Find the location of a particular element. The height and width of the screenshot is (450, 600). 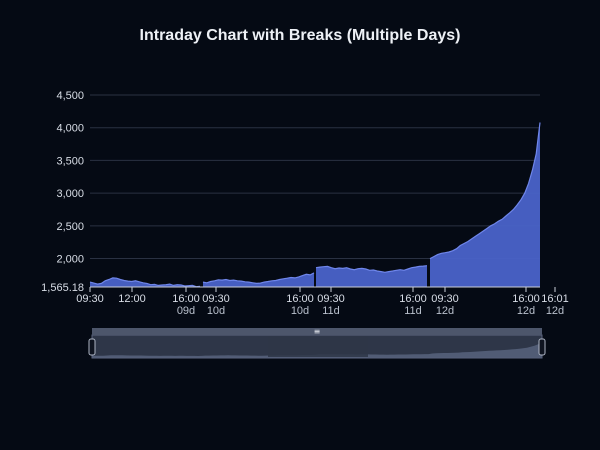

y-tick-label: 2,500 is located at coordinates (70, 227).